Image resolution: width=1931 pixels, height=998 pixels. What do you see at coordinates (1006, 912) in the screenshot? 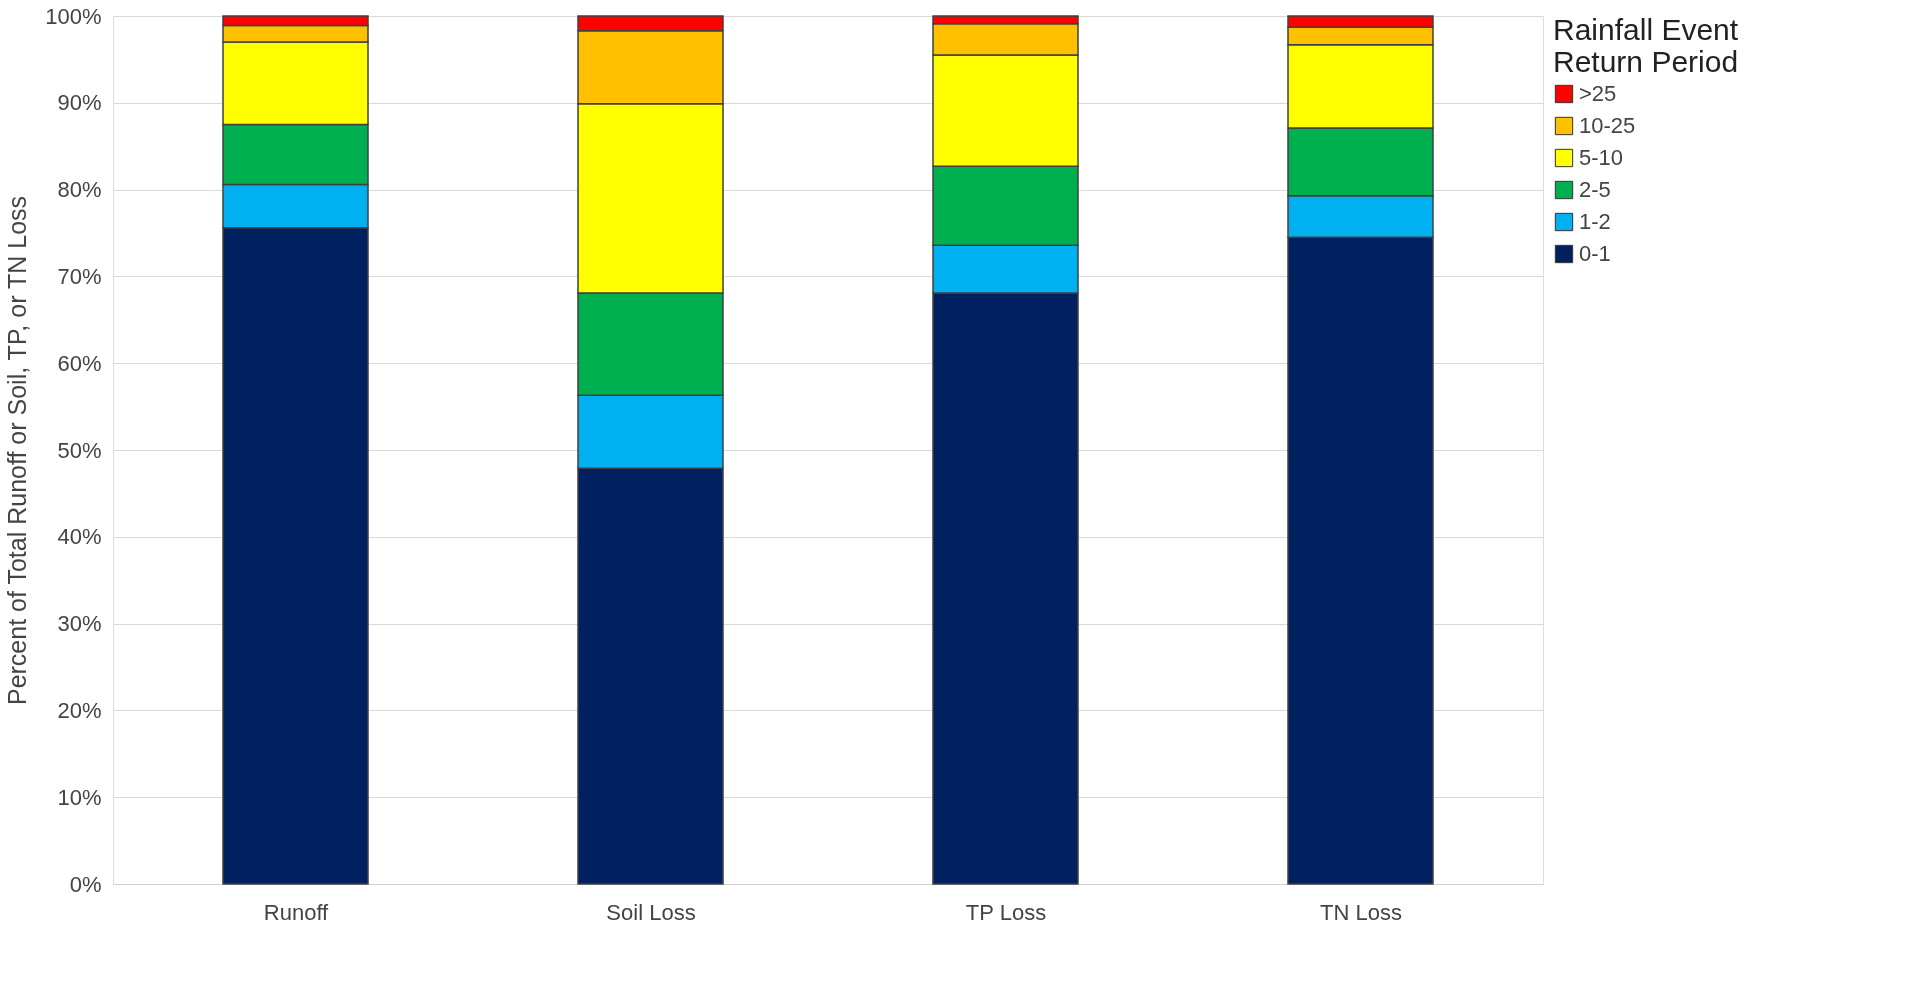
I see `x-tick-label: TP Loss` at bounding box center [1006, 912].